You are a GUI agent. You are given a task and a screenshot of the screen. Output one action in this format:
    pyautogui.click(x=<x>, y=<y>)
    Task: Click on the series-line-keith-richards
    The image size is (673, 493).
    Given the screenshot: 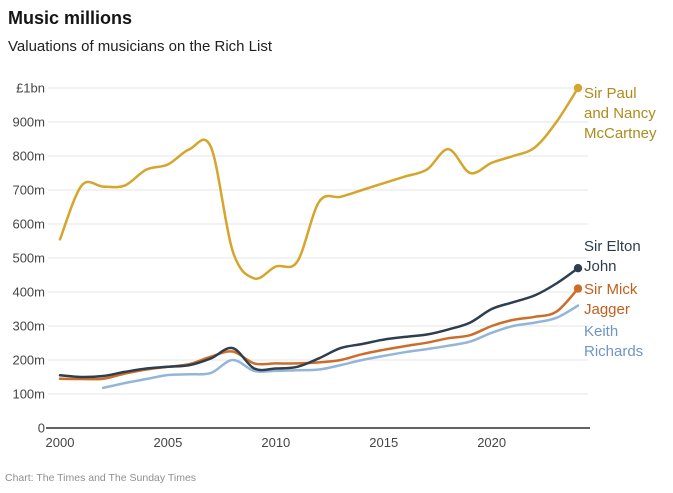 What is the action you would take?
    pyautogui.click(x=340, y=347)
    